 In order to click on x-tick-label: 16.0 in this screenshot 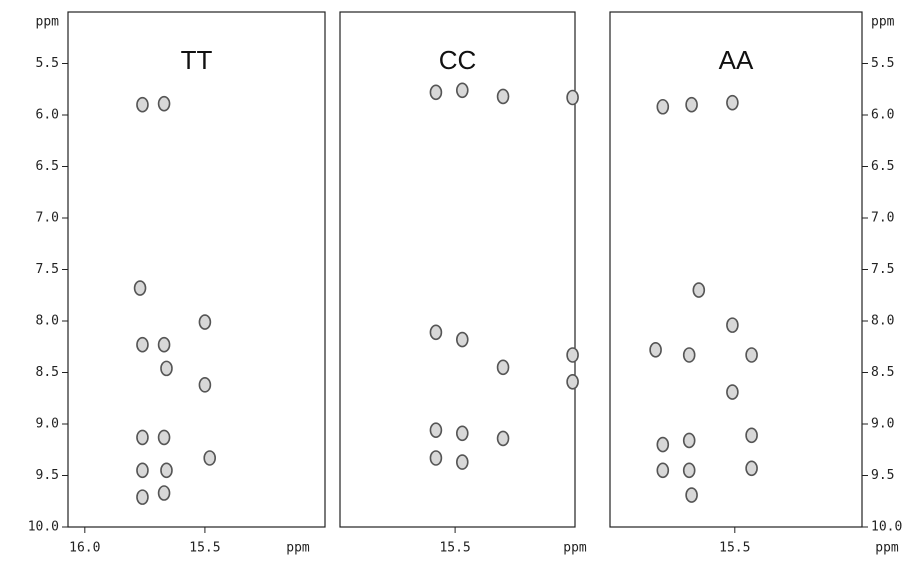, I will do `click(84, 548)`.